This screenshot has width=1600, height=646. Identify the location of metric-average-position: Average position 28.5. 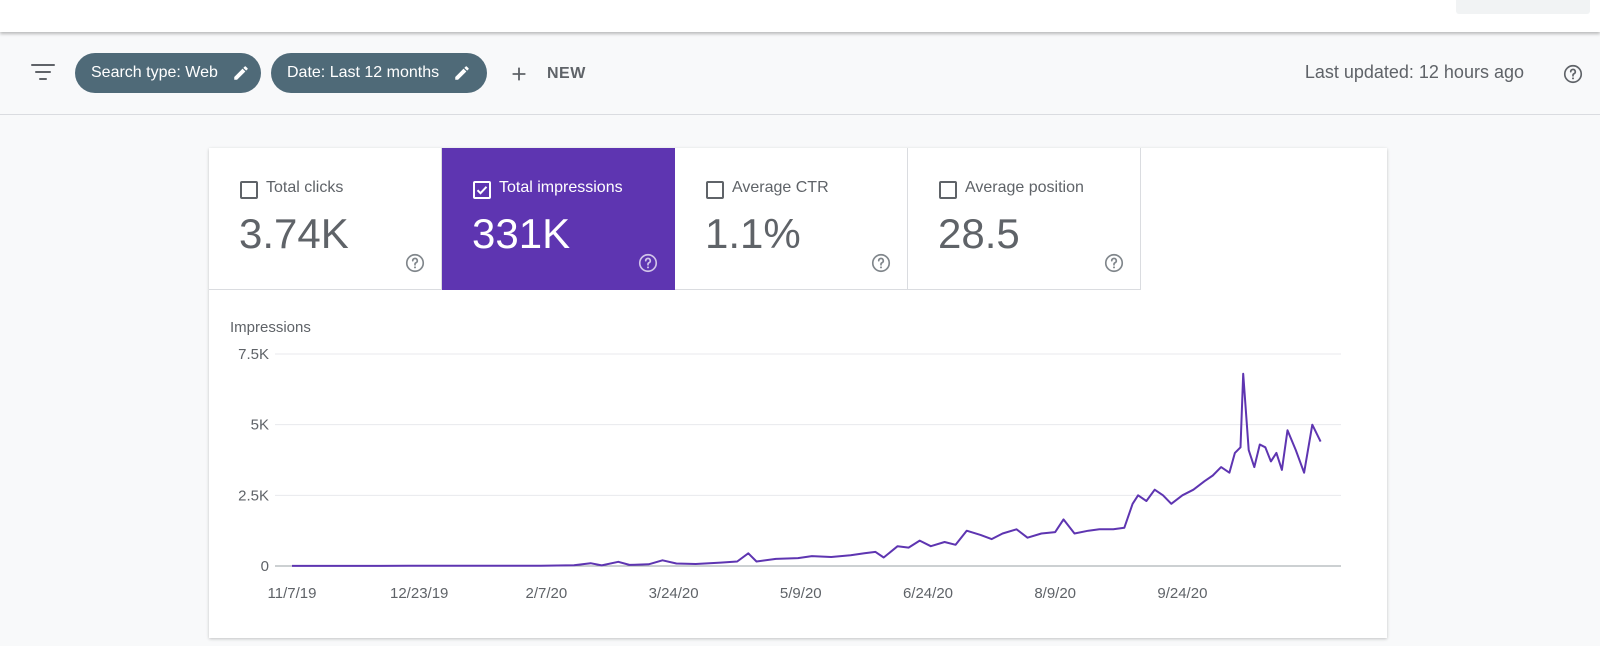
(1024, 219).